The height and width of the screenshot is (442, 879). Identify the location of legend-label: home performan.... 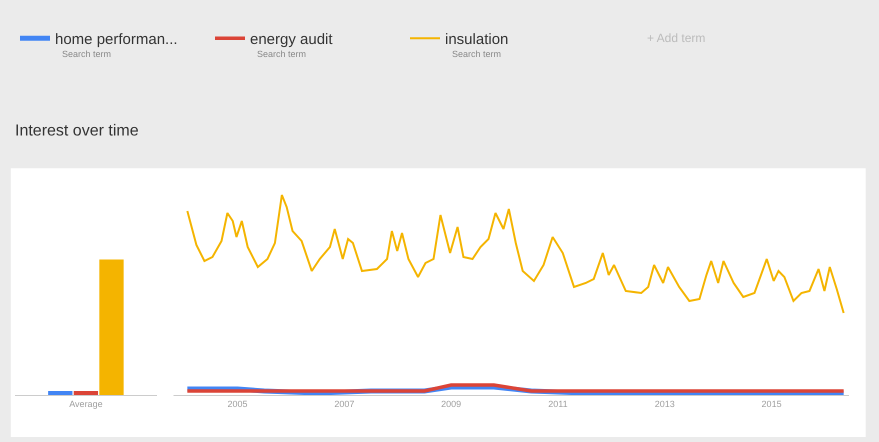
(116, 39).